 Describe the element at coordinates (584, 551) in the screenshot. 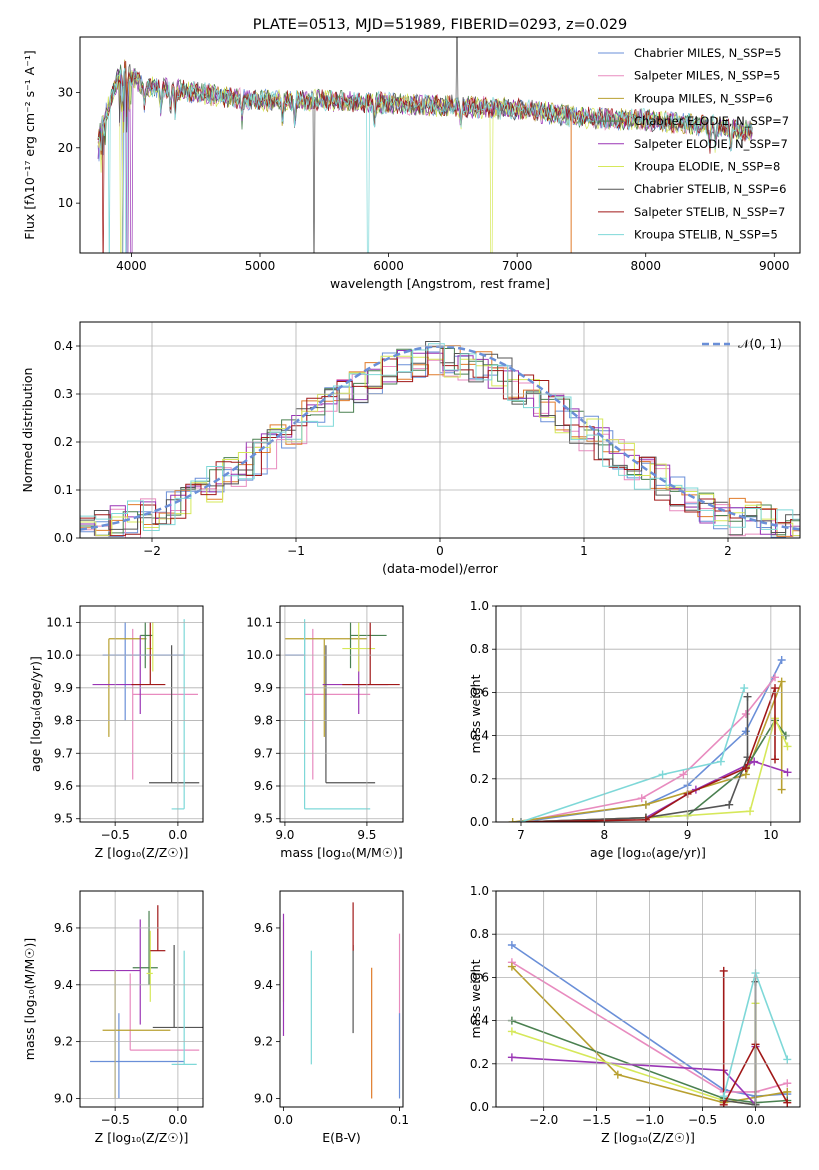

I see `x-tick-label: 1` at that location.